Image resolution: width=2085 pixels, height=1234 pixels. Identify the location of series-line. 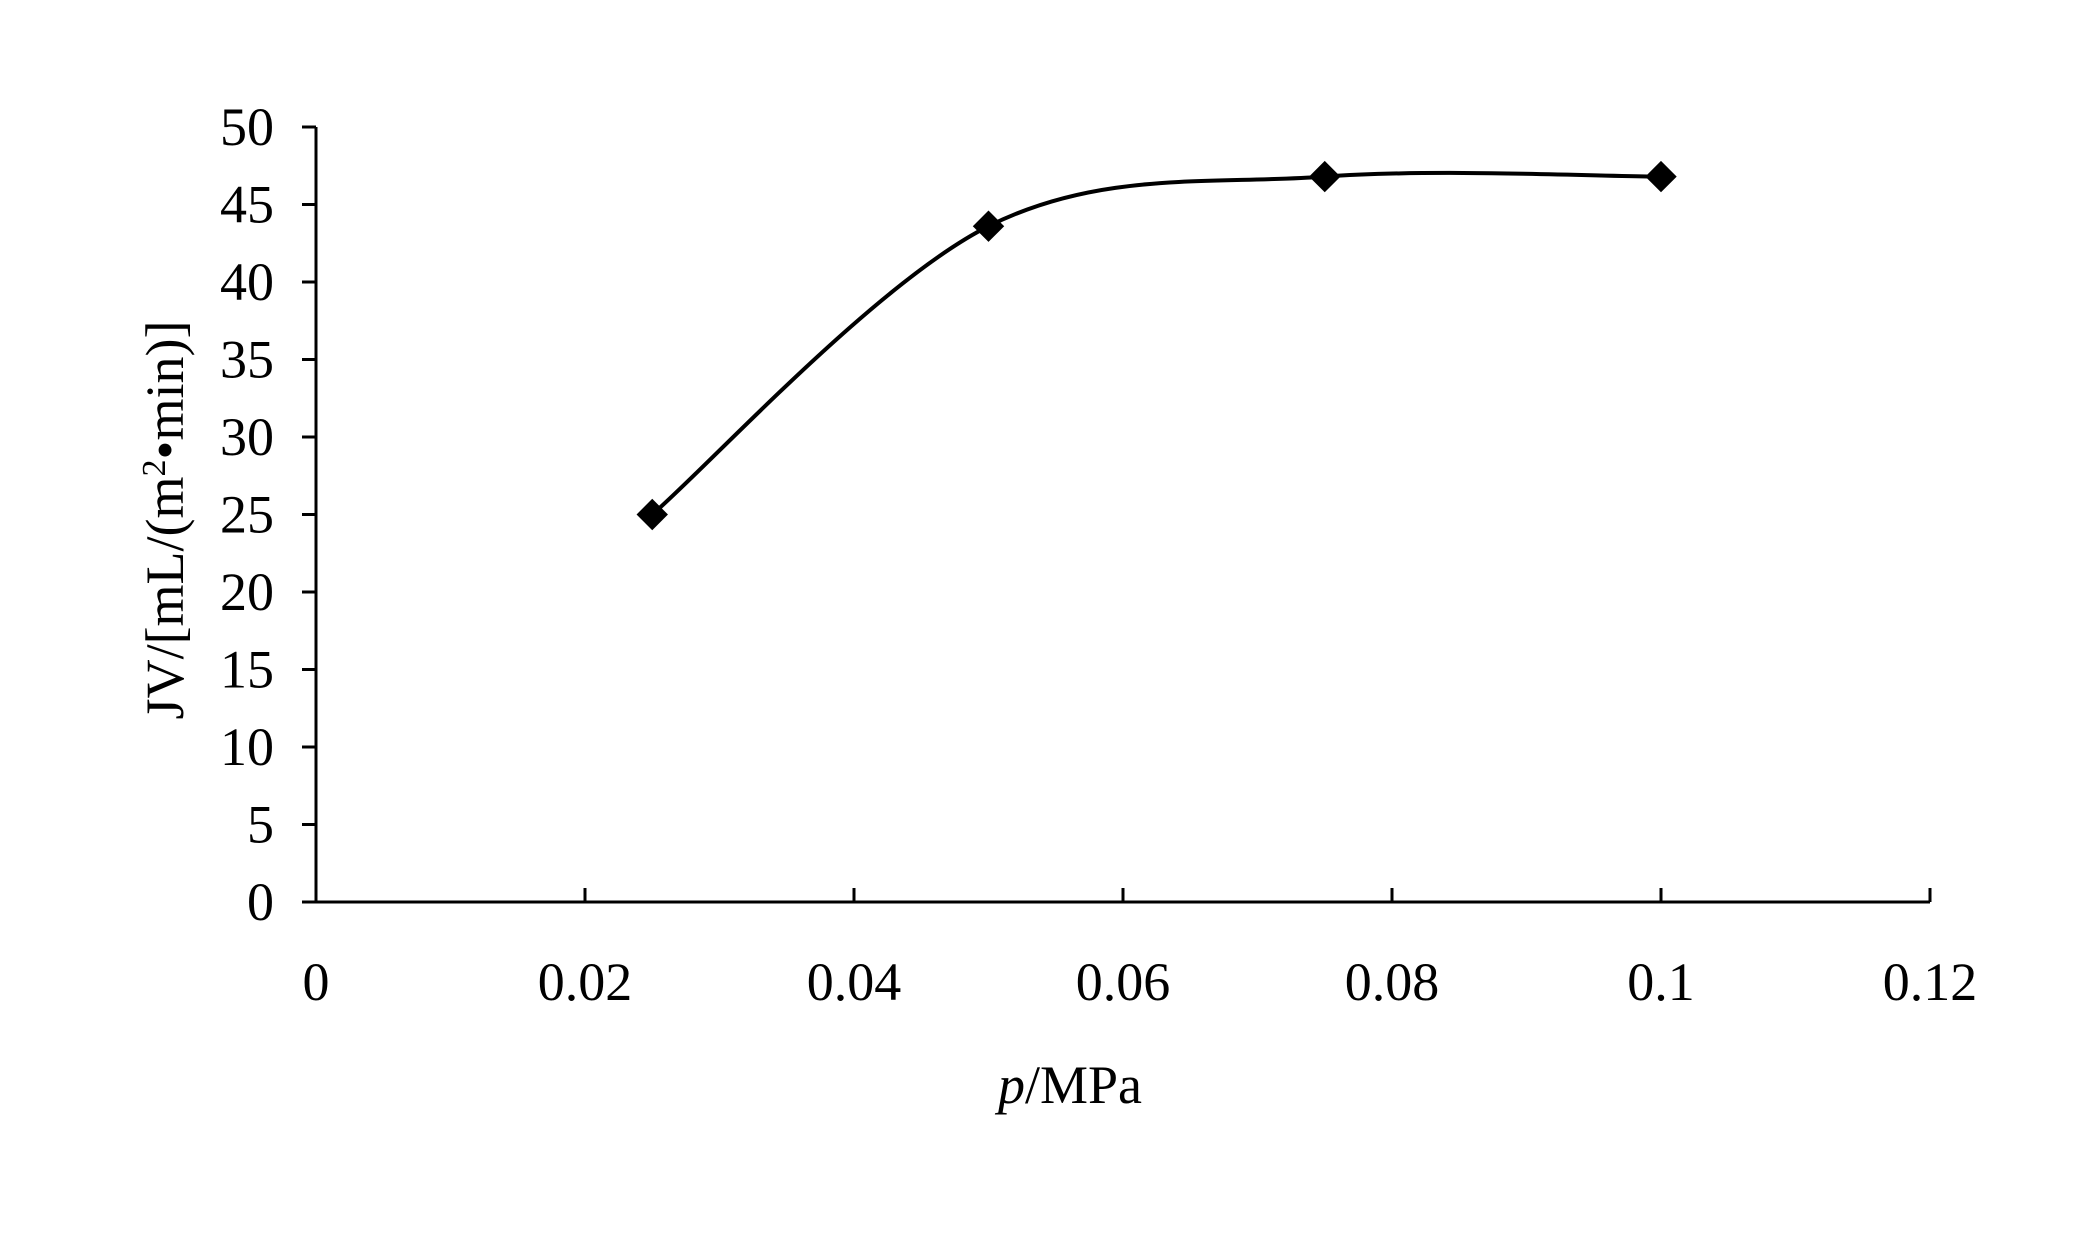
(1156, 343).